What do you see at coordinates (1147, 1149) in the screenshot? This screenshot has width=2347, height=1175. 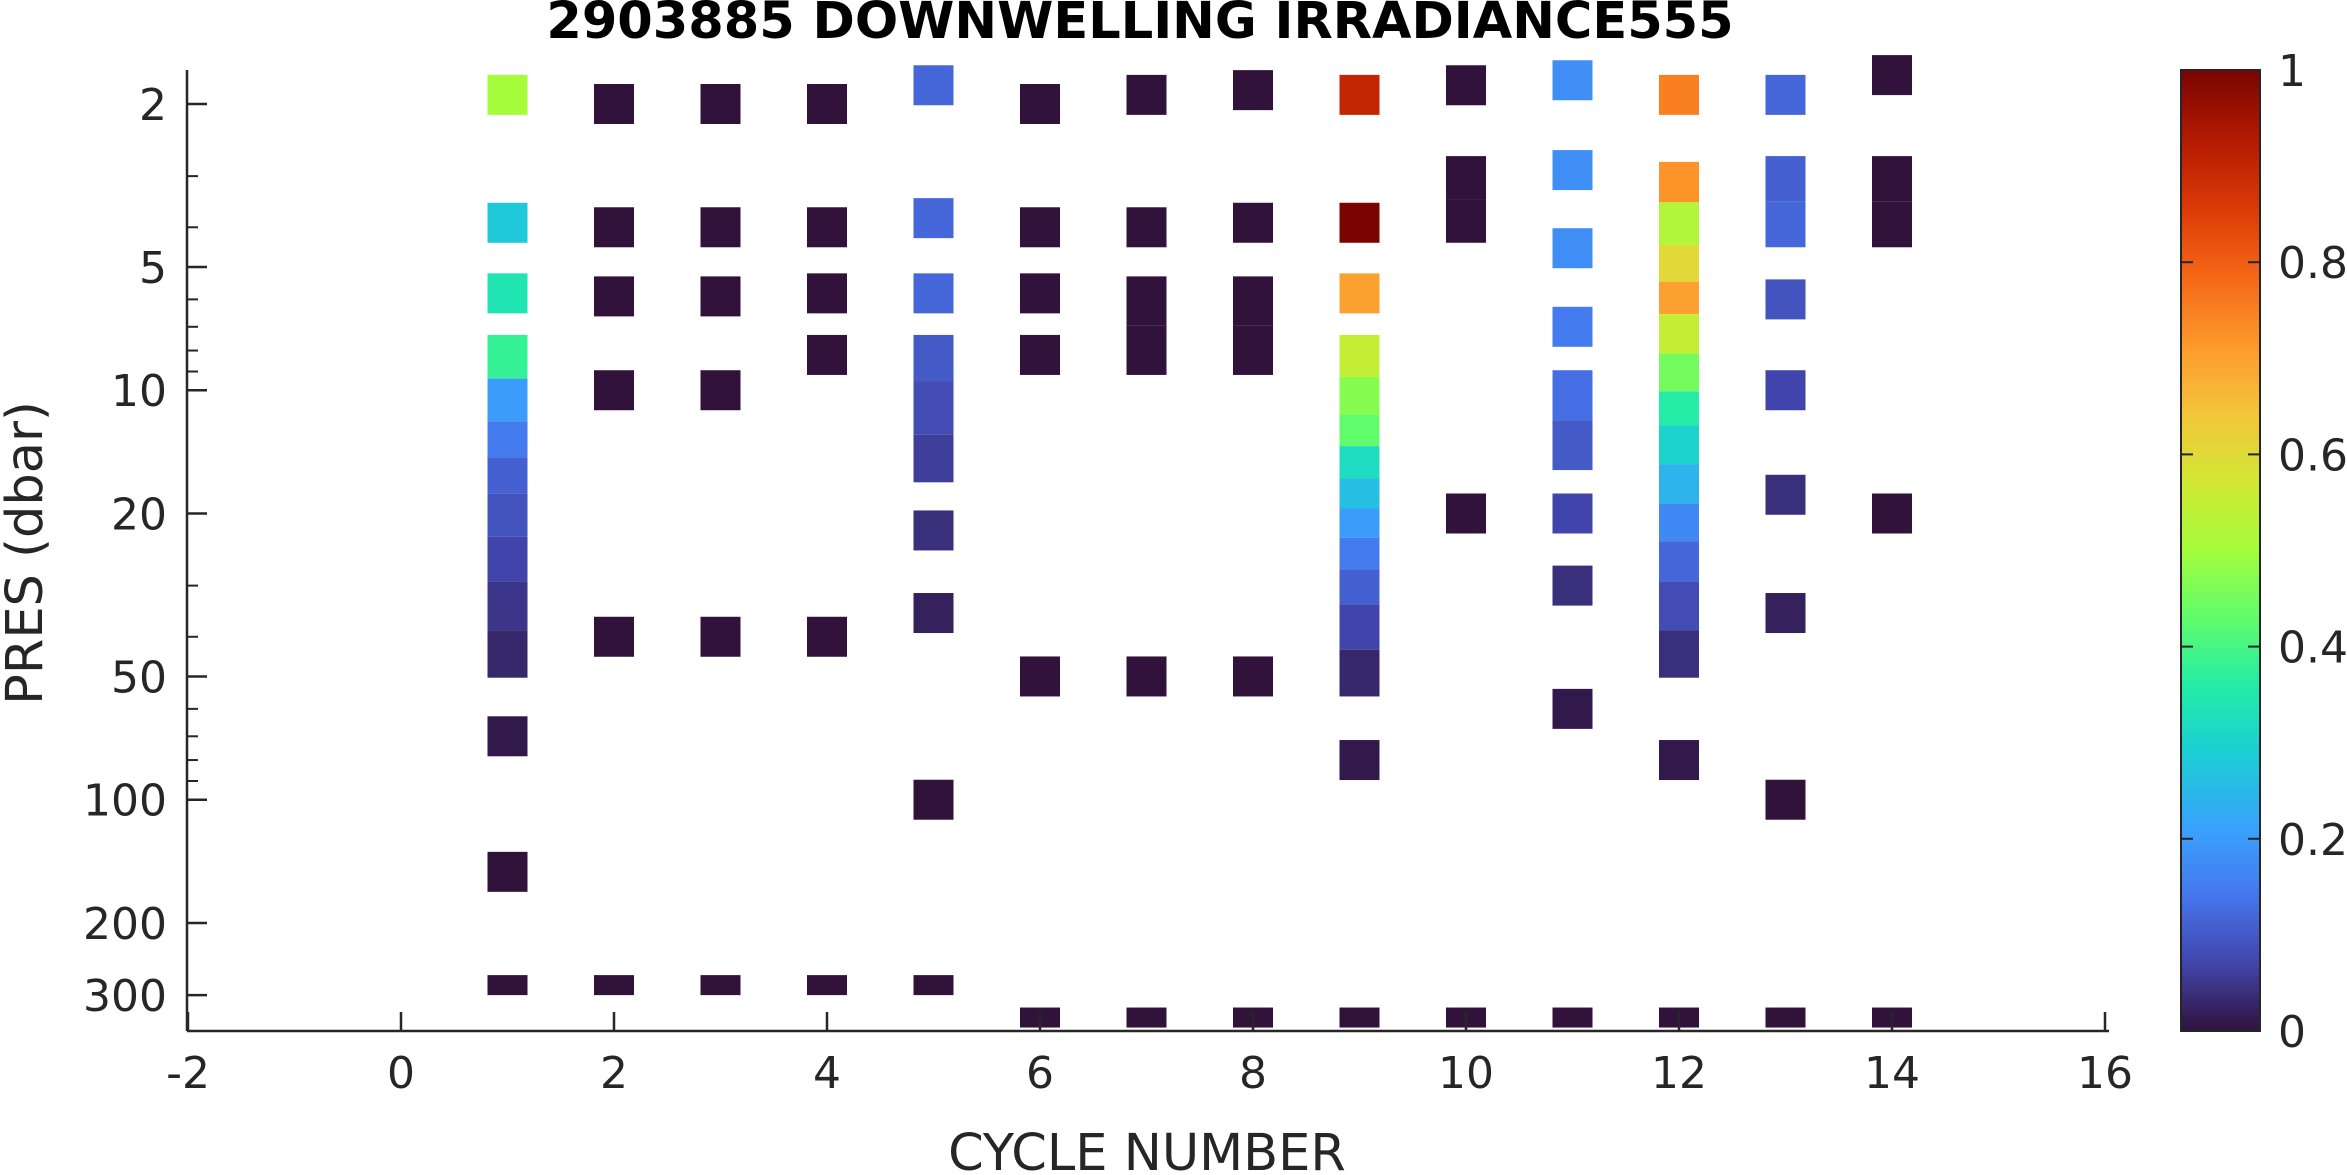 I see `x-axis-label: CYCLE NUMBER` at bounding box center [1147, 1149].